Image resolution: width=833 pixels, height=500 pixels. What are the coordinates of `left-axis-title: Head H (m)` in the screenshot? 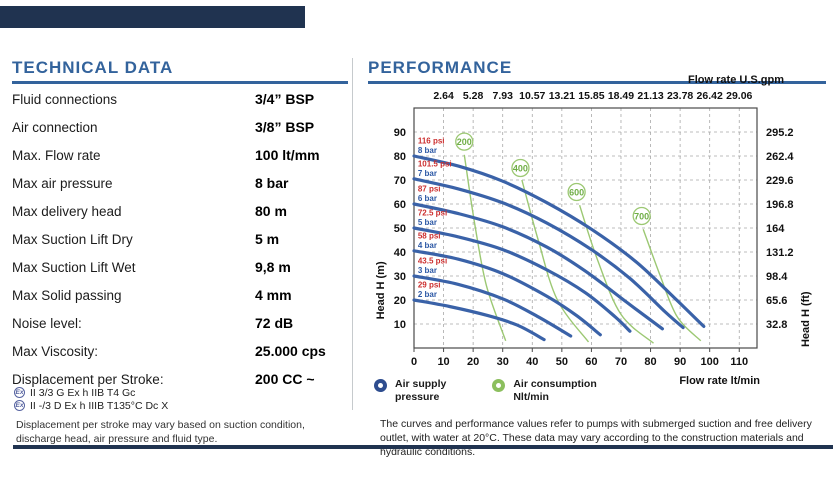 It's located at (381, 290).